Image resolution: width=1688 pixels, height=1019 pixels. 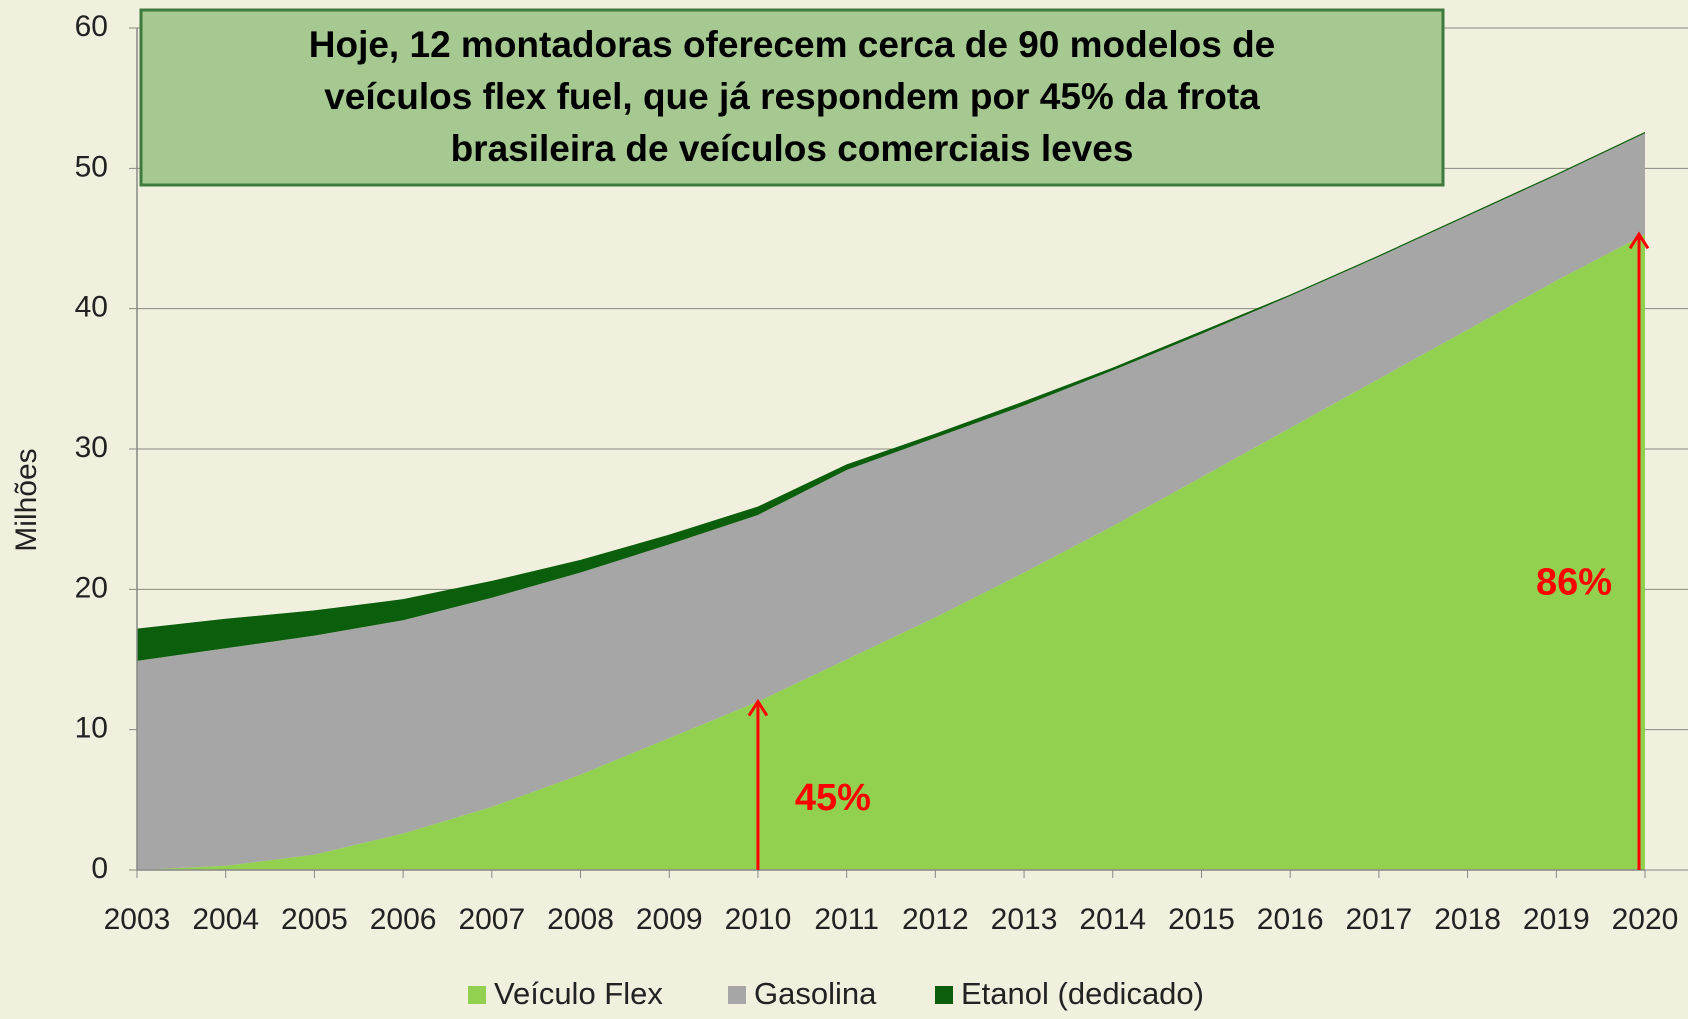 What do you see at coordinates (91, 728) in the screenshot?
I see `y-tick-label: 10` at bounding box center [91, 728].